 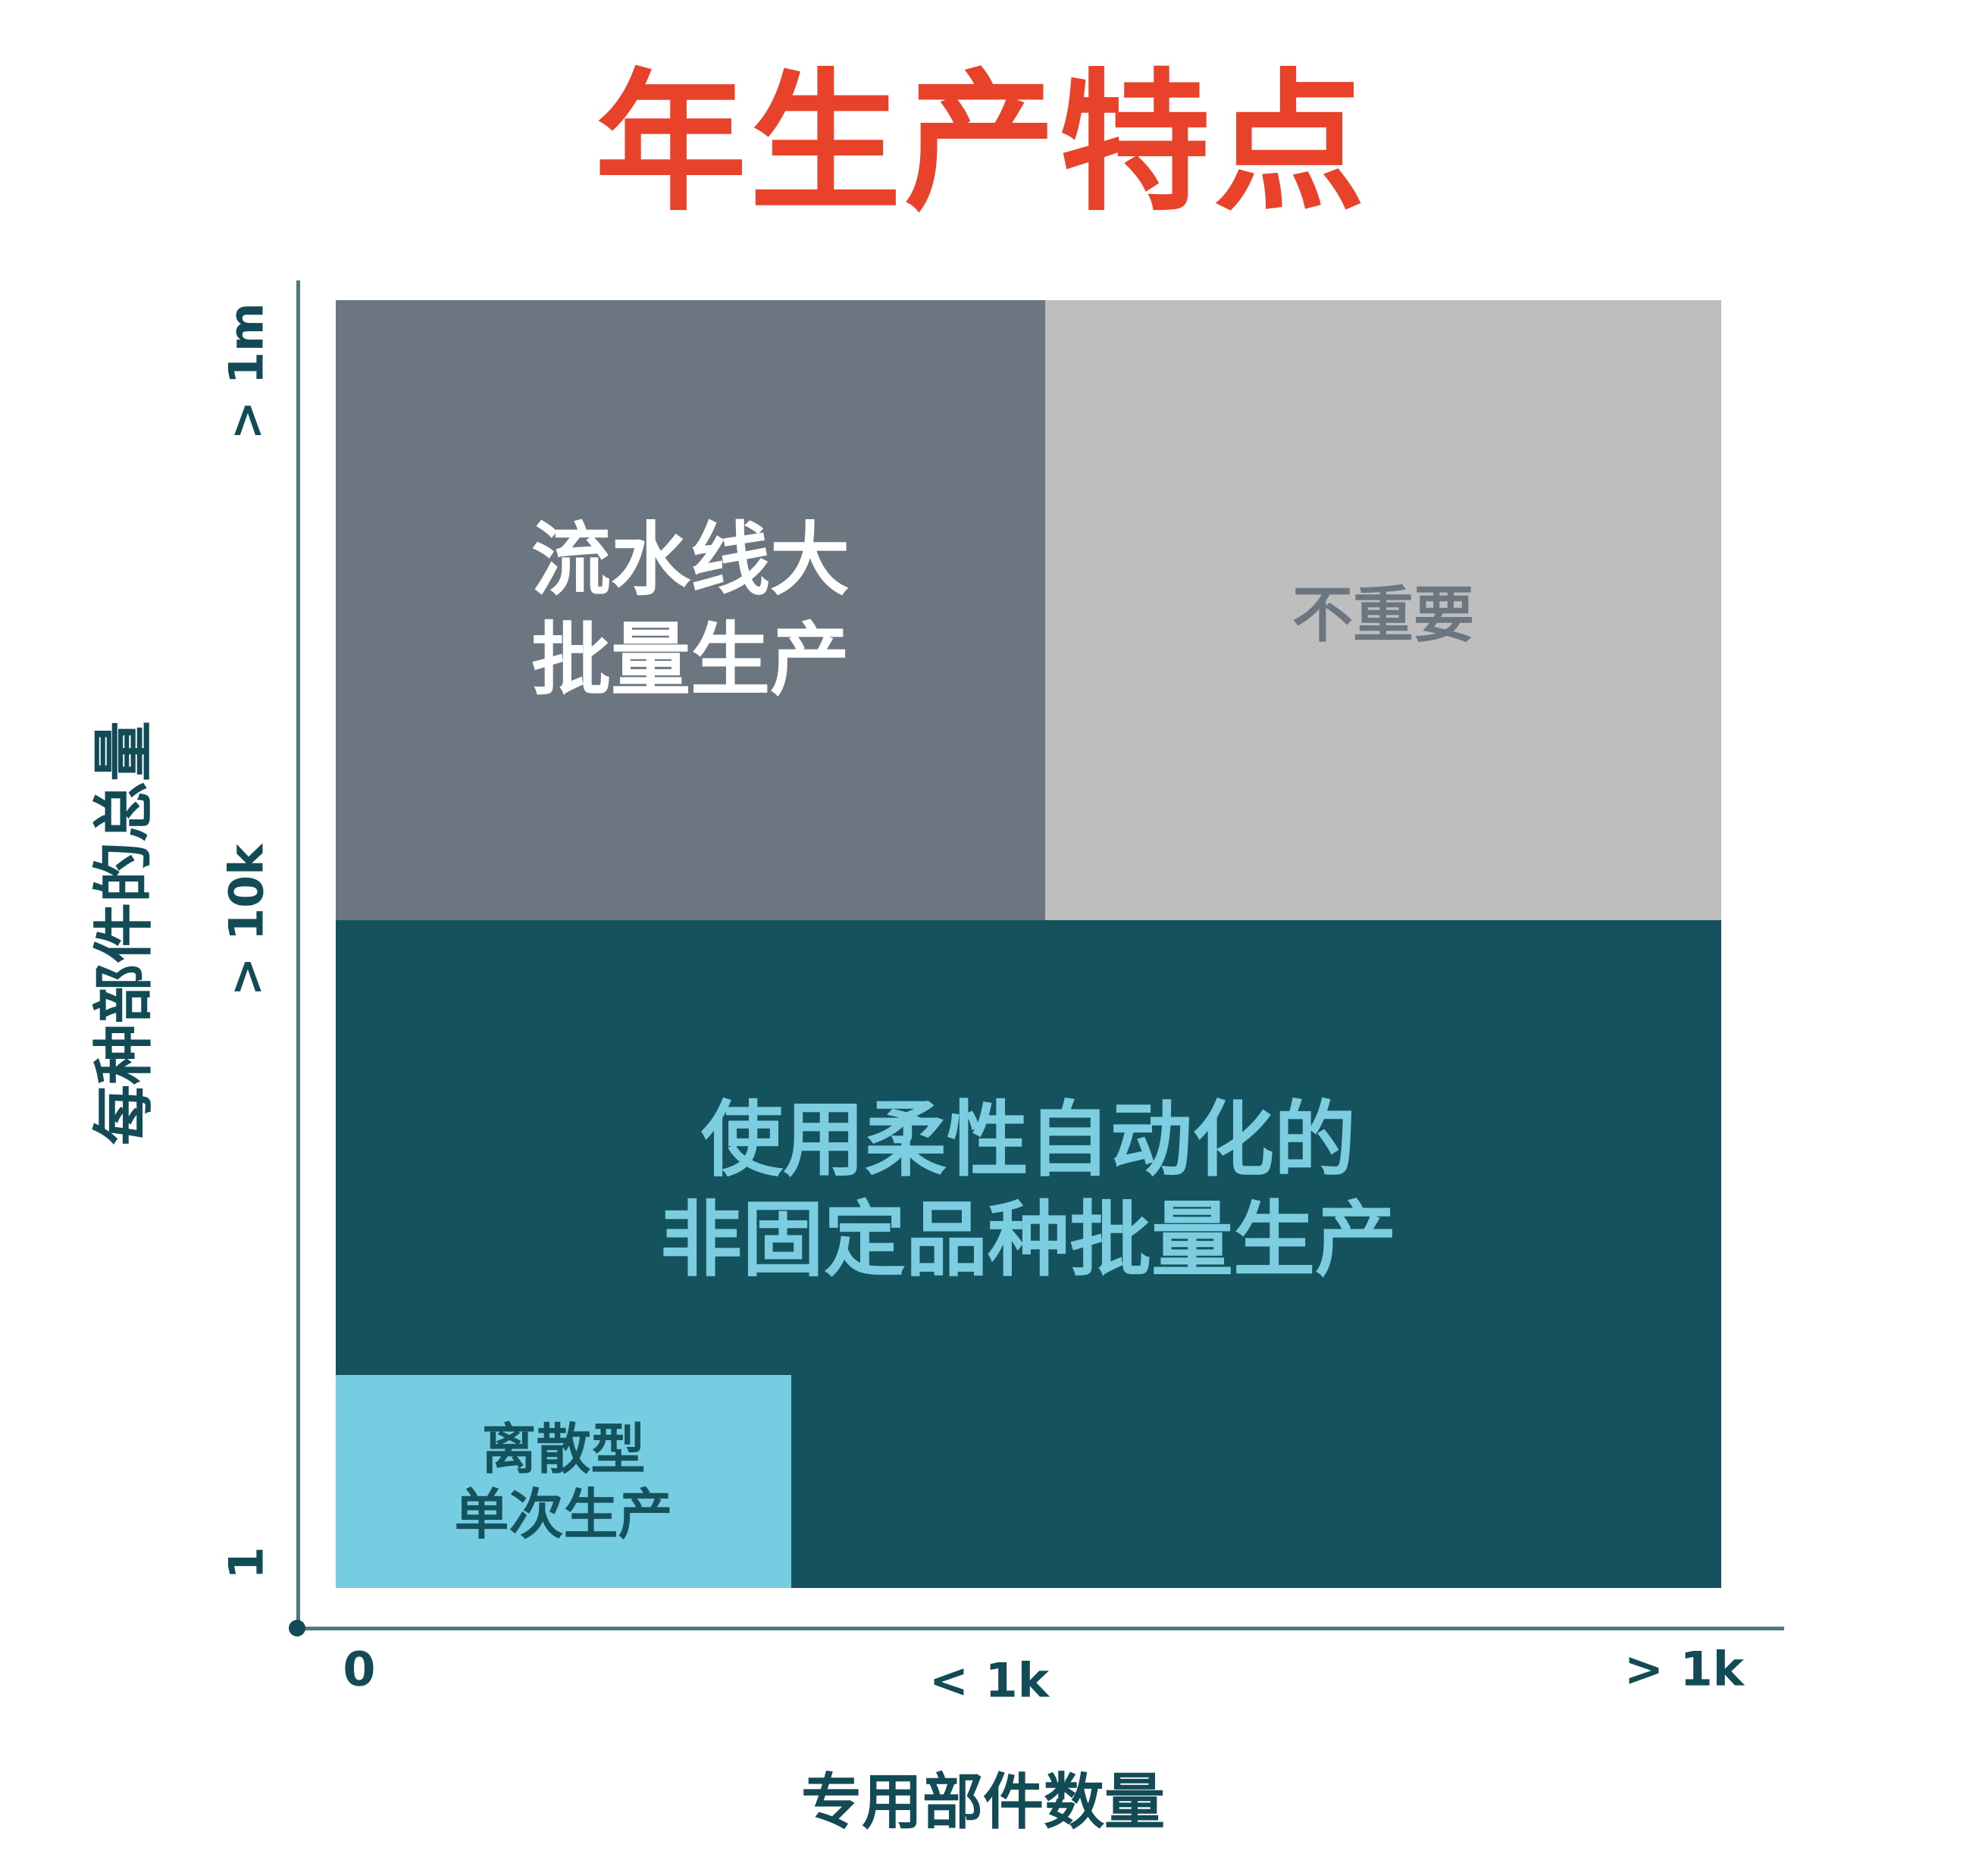 I want to click on region-mass-production: 流水线大 批量生产, so click(x=690, y=610).